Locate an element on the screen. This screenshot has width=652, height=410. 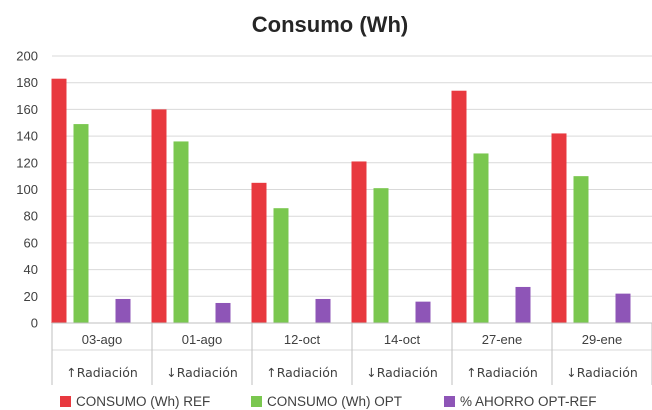
y-tick-label: 80 is located at coordinates (31, 216).